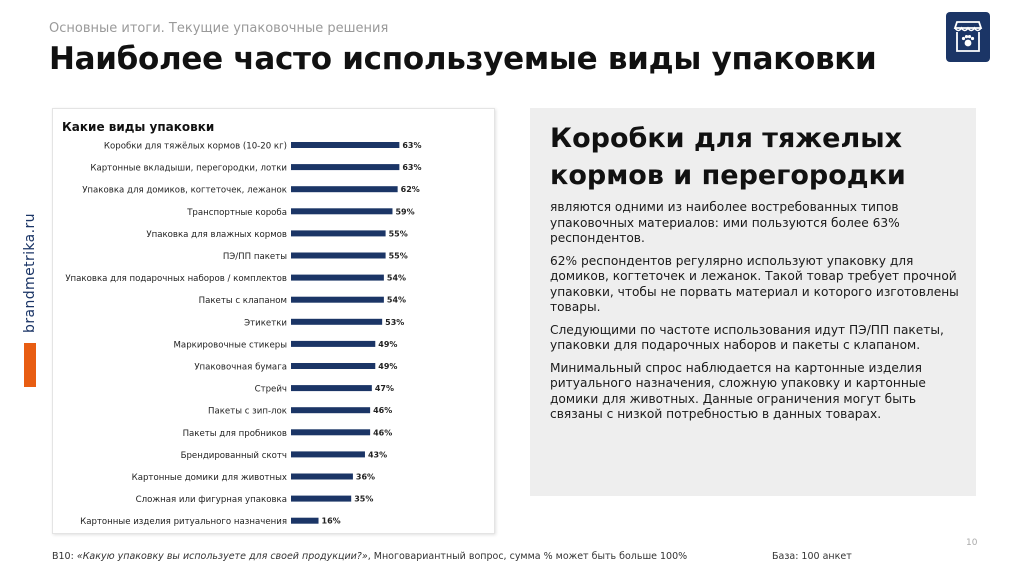 The height and width of the screenshot is (576, 1024). What do you see at coordinates (411, 167) in the screenshot?
I see `value-label-2: 63%` at bounding box center [411, 167].